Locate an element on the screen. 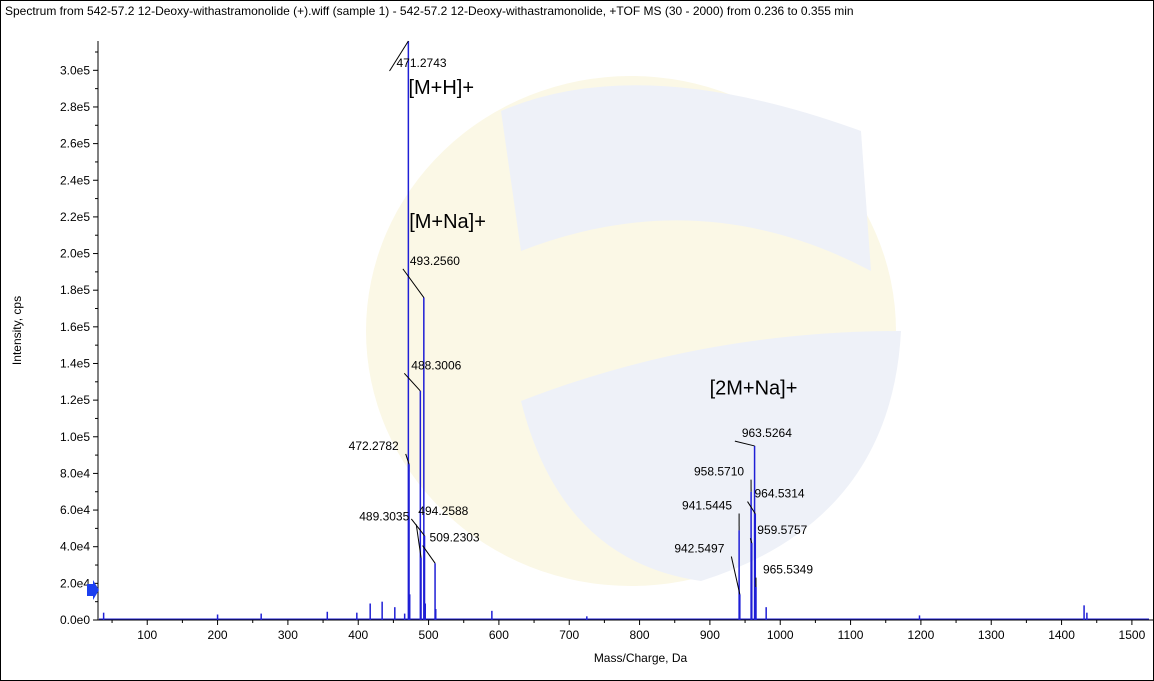 The height and width of the screenshot is (681, 1154). peak-label: 963.5264 is located at coordinates (767, 433).